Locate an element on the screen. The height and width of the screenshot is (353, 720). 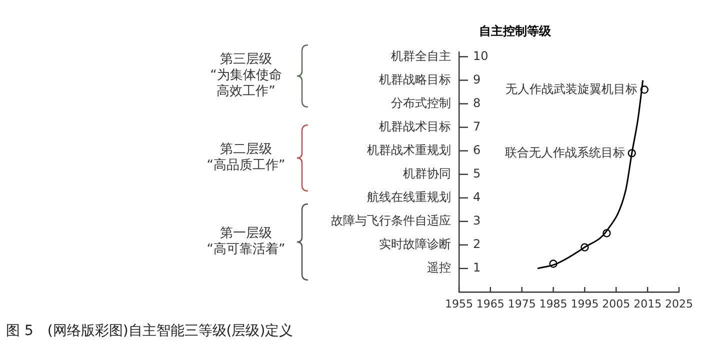
text: 第三层级 is located at coordinates (246, 60).